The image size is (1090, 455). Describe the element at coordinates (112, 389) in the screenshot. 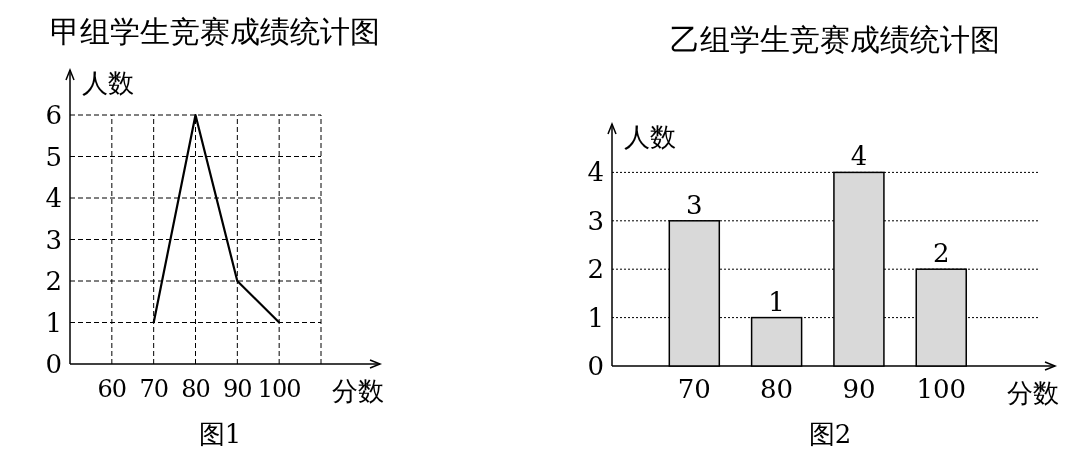

I see `x-tick-label: 60` at that location.